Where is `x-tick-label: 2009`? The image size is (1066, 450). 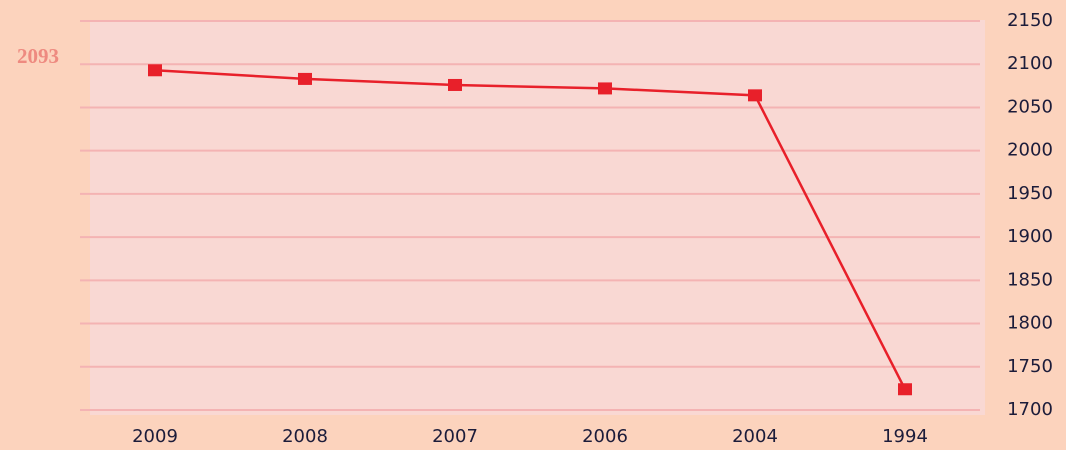 x-tick-label: 2009 is located at coordinates (155, 436).